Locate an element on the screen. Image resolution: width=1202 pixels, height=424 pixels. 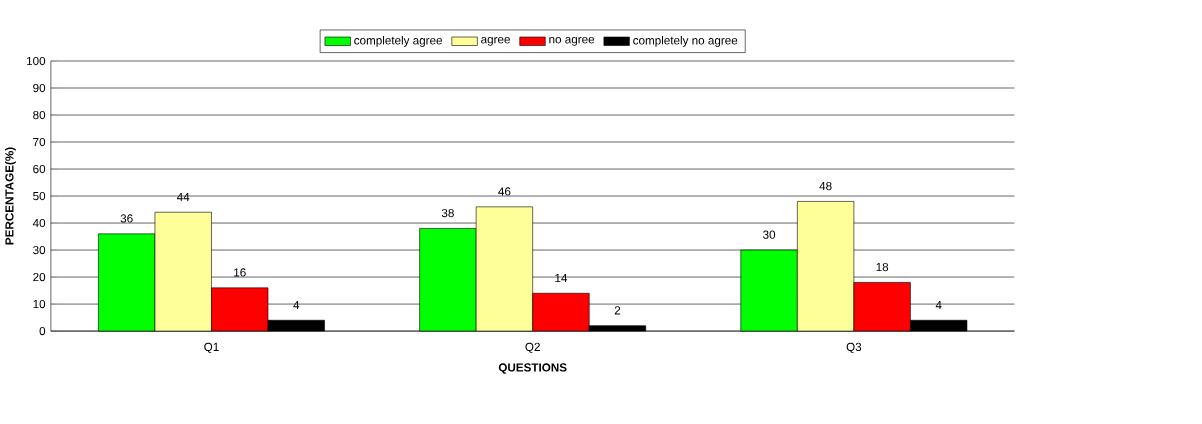
y-tick-label: 0 is located at coordinates (42, 331).